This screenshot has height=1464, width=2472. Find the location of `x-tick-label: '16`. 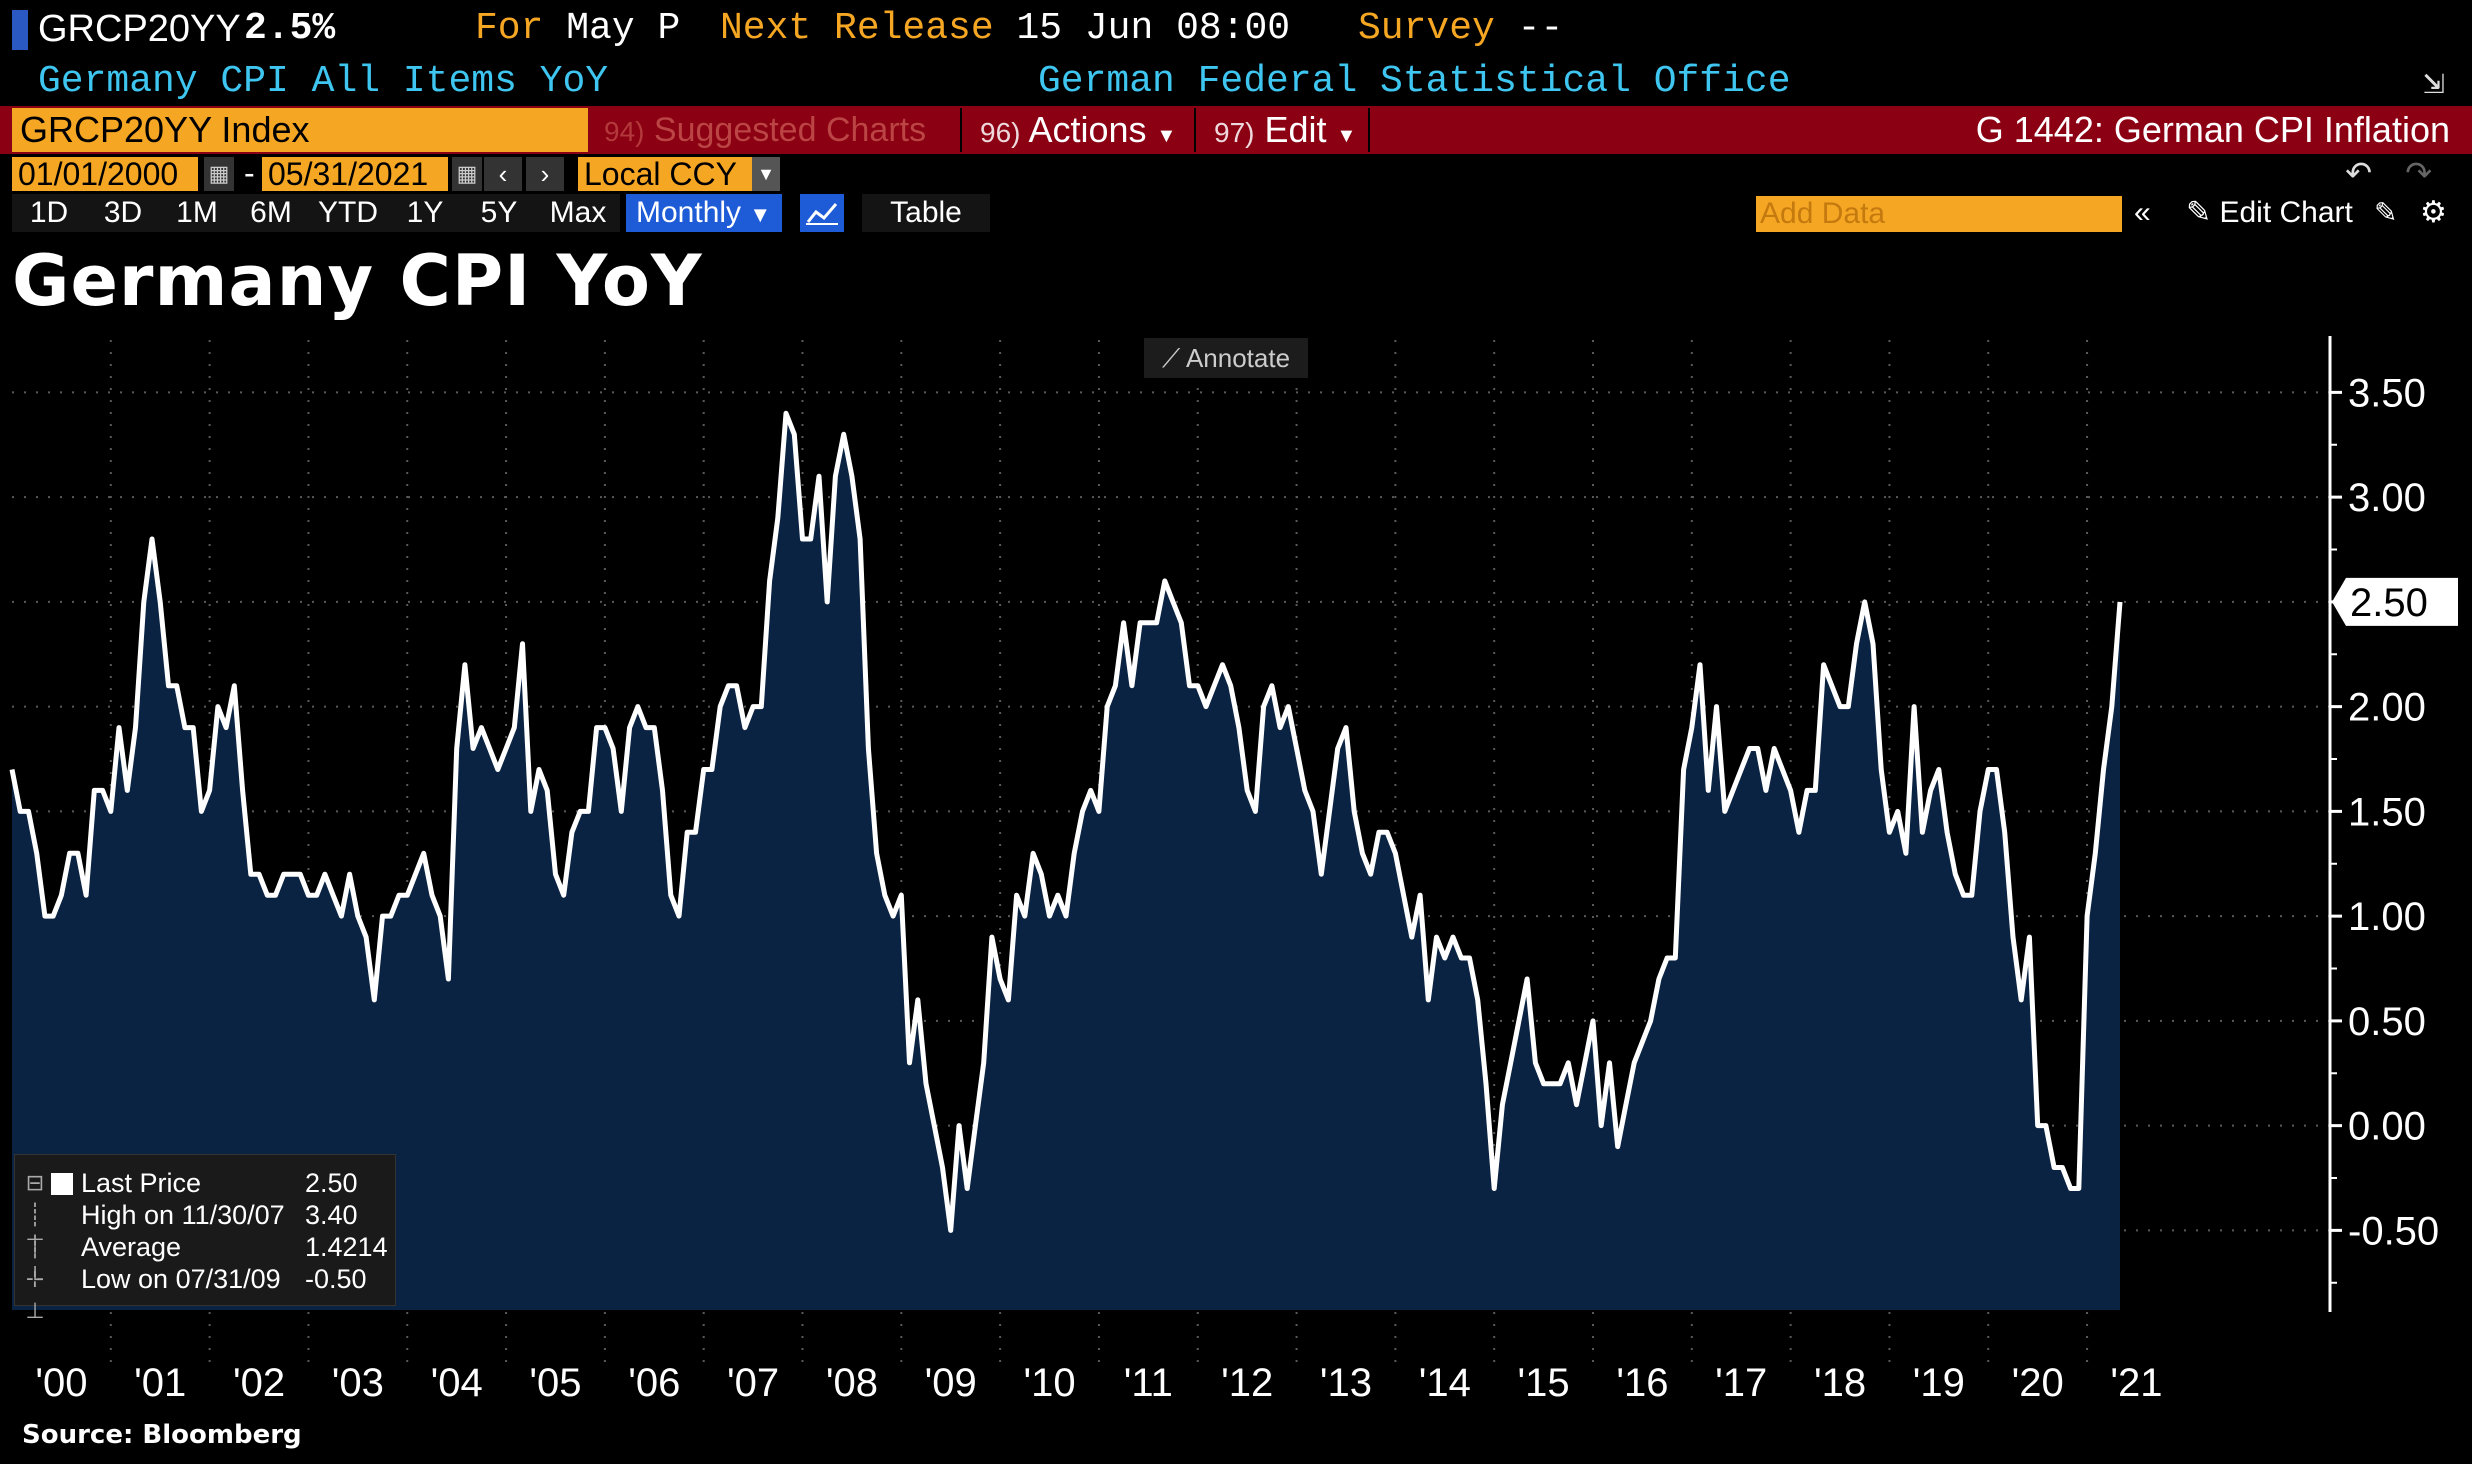

x-tick-label: '16 is located at coordinates (1642, 1383).